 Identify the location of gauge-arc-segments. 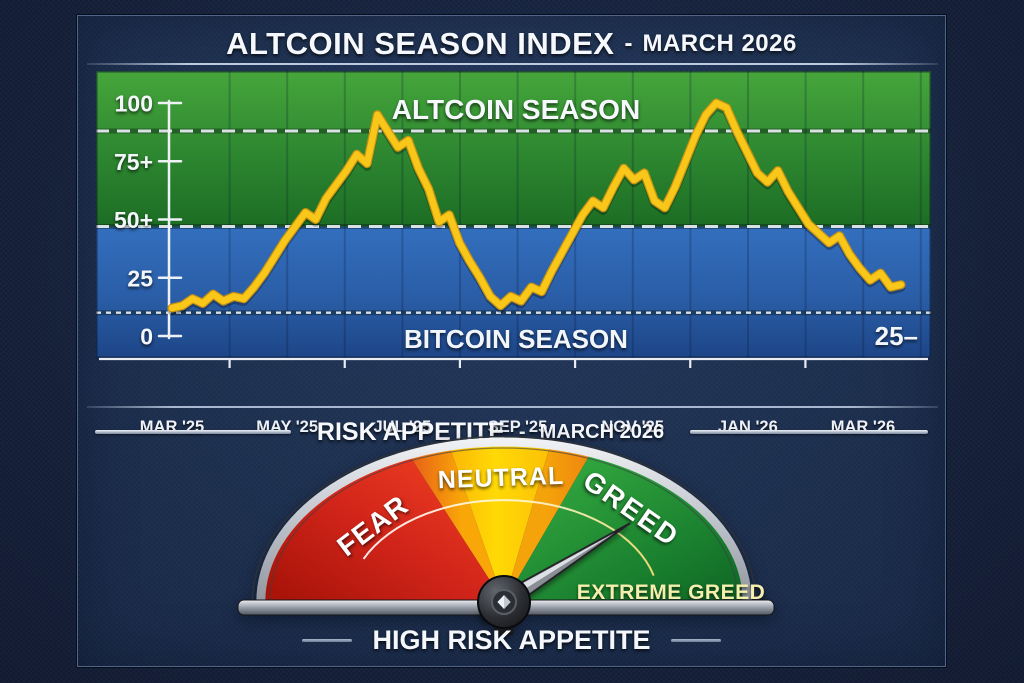
(503, 520).